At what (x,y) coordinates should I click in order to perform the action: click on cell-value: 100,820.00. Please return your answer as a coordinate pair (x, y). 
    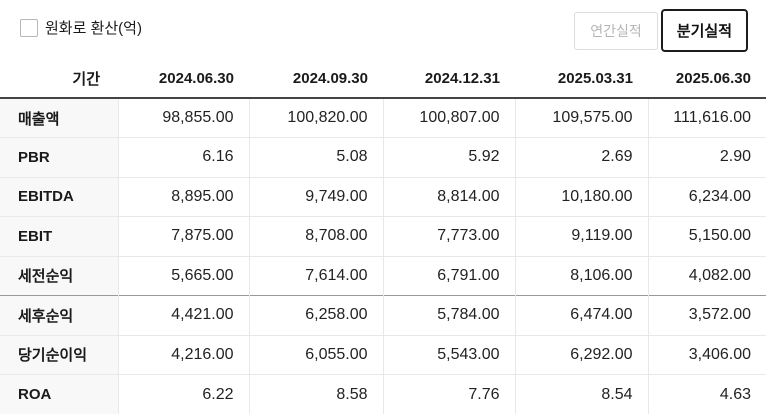
    Looking at the image, I should click on (315, 118).